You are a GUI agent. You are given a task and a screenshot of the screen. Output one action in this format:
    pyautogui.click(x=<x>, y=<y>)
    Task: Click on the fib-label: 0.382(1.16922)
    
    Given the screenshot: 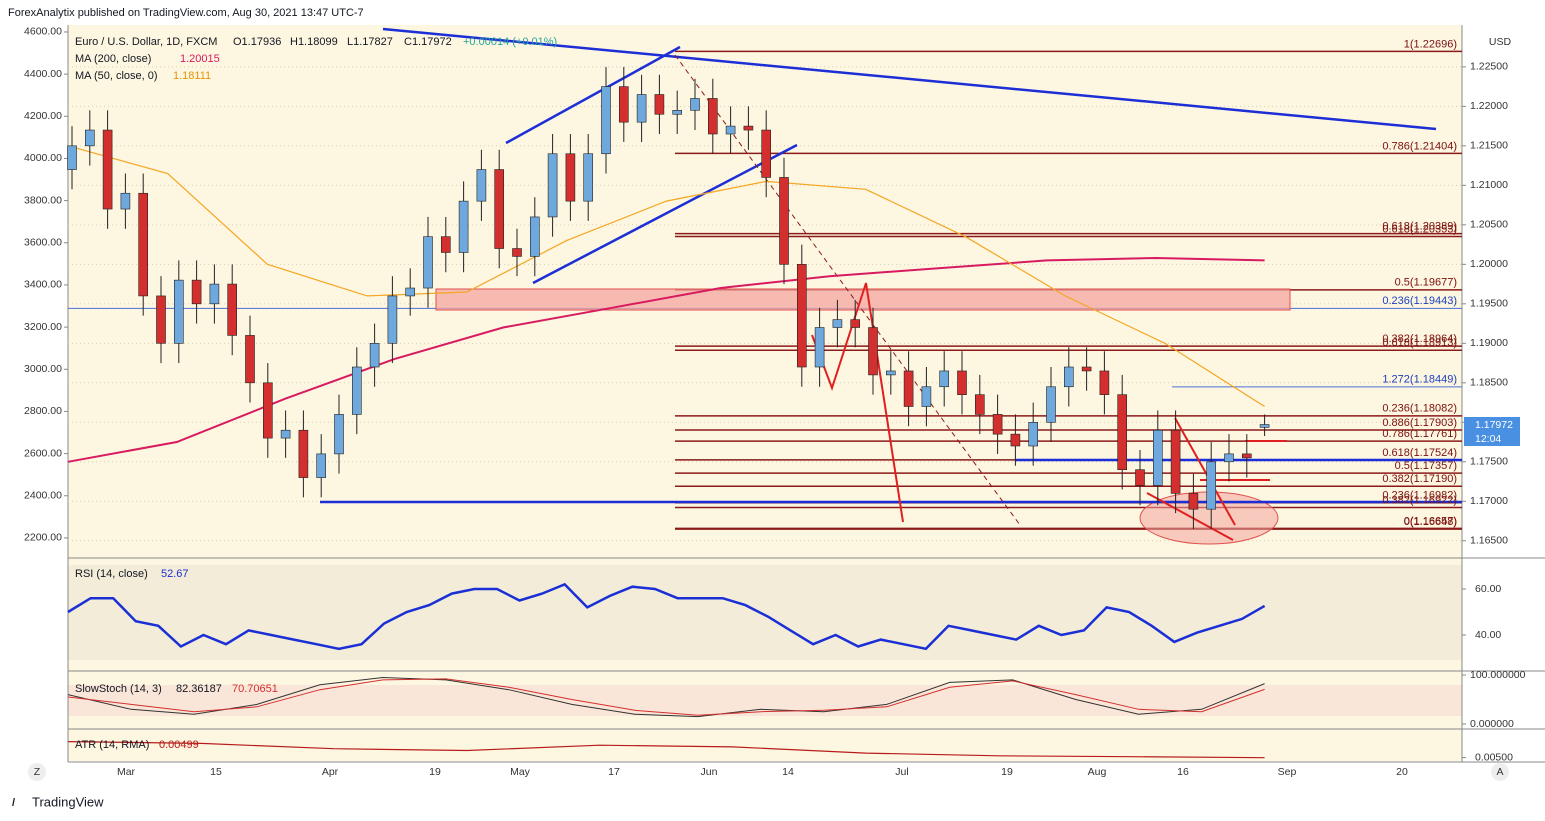 What is the action you would take?
    pyautogui.click(x=1419, y=500)
    